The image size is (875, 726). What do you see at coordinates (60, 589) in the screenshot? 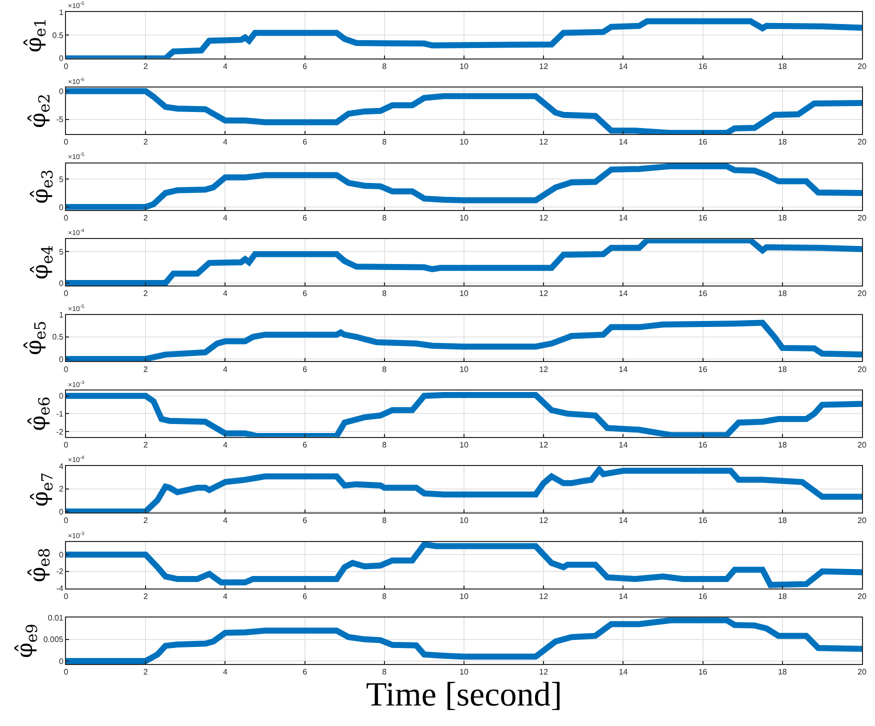
I see `y-tick-label: -4` at bounding box center [60, 589].